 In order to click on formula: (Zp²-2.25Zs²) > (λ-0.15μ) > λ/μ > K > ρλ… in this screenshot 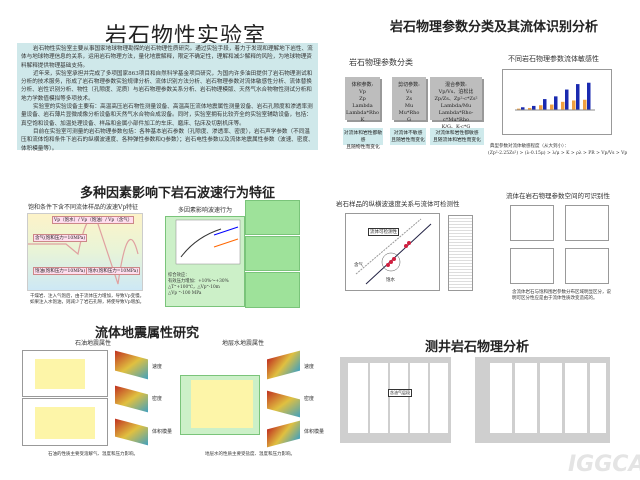, I will do `click(558, 153)`.